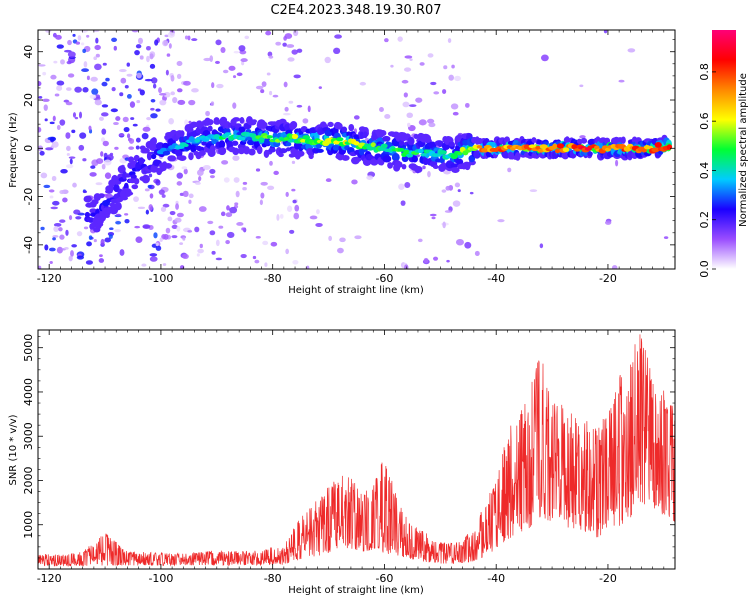 This screenshot has height=604, width=750. What do you see at coordinates (496, 578) in the screenshot?
I see `snr-x-tick-label: -40` at bounding box center [496, 578].